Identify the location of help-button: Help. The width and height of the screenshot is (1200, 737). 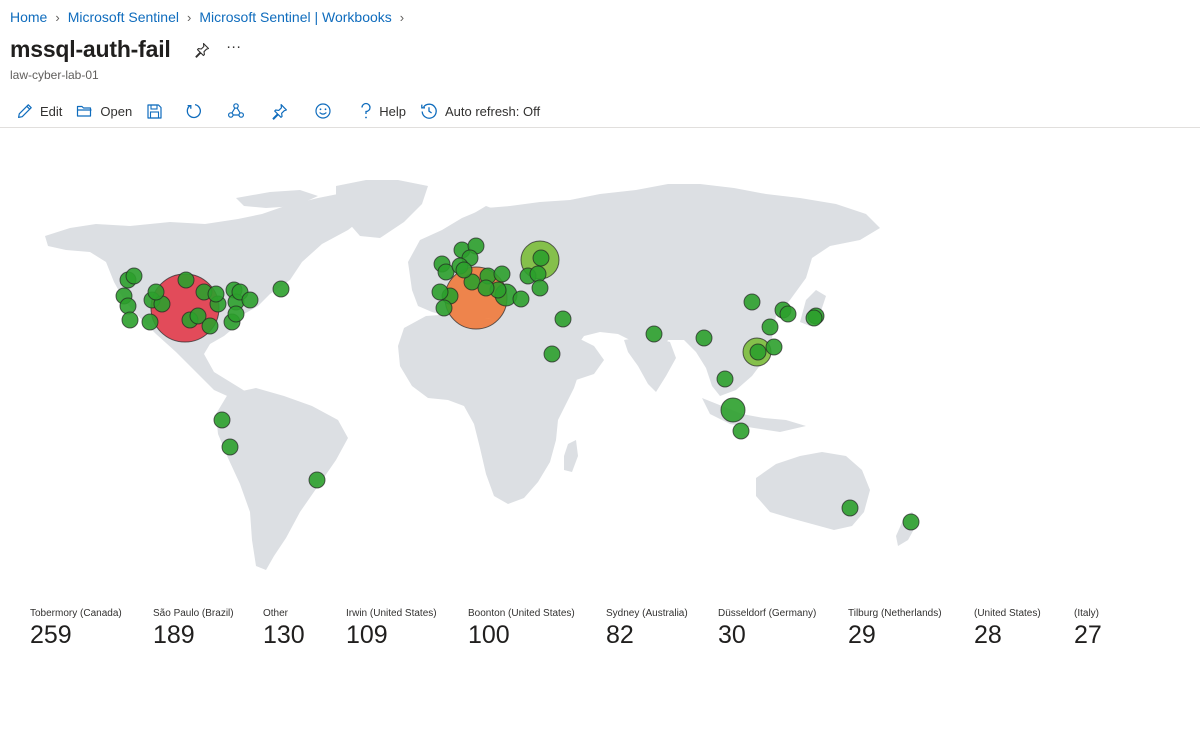
(383, 111).